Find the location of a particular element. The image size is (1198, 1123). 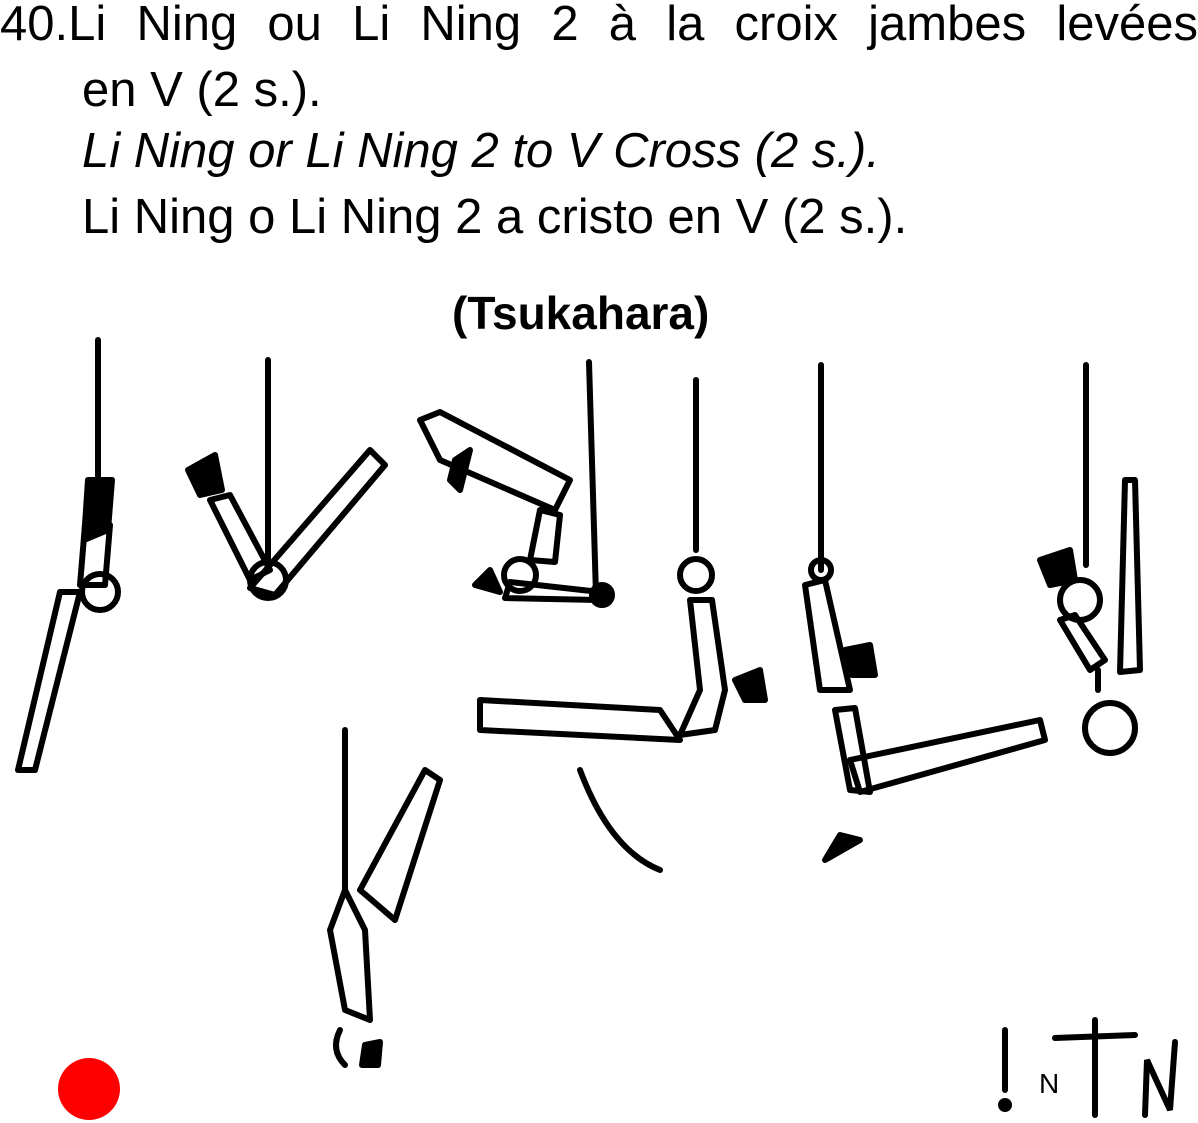

notation-letter: N is located at coordinates (1049, 1083).